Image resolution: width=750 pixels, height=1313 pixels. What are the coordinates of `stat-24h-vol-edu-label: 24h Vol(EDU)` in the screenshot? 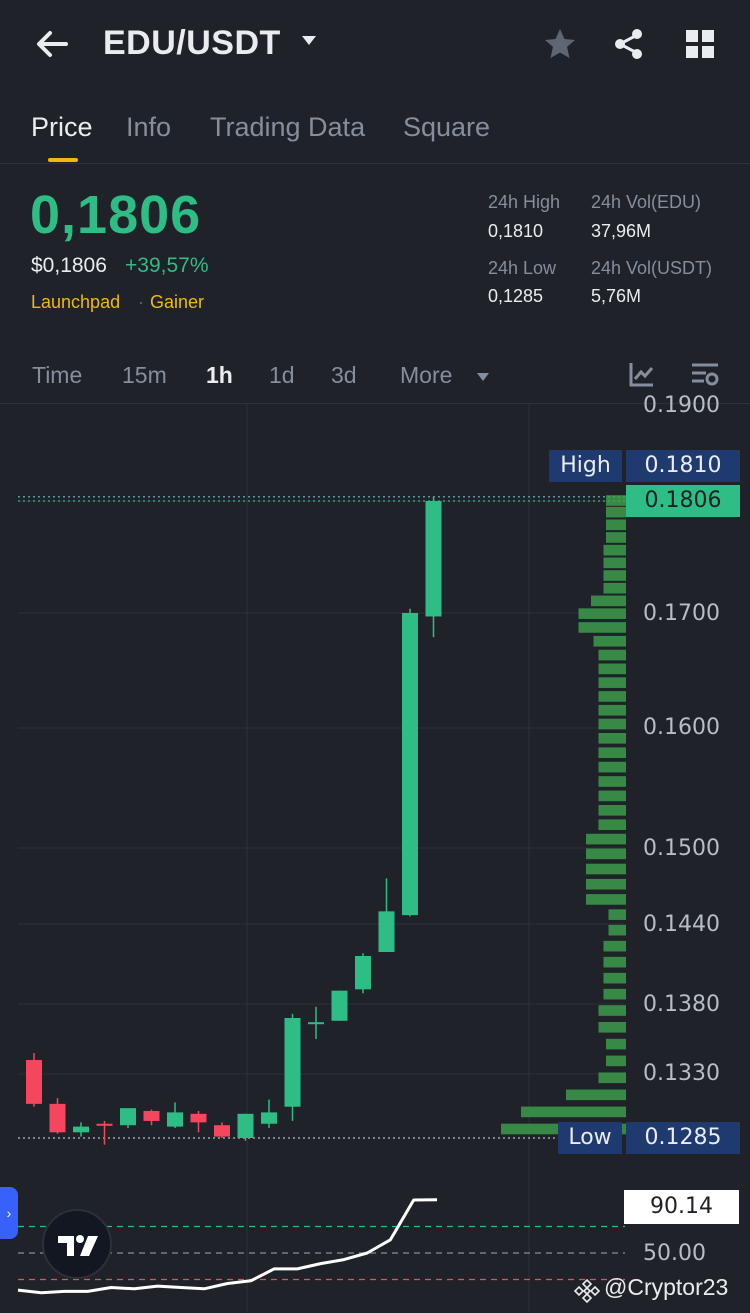 It's located at (646, 202).